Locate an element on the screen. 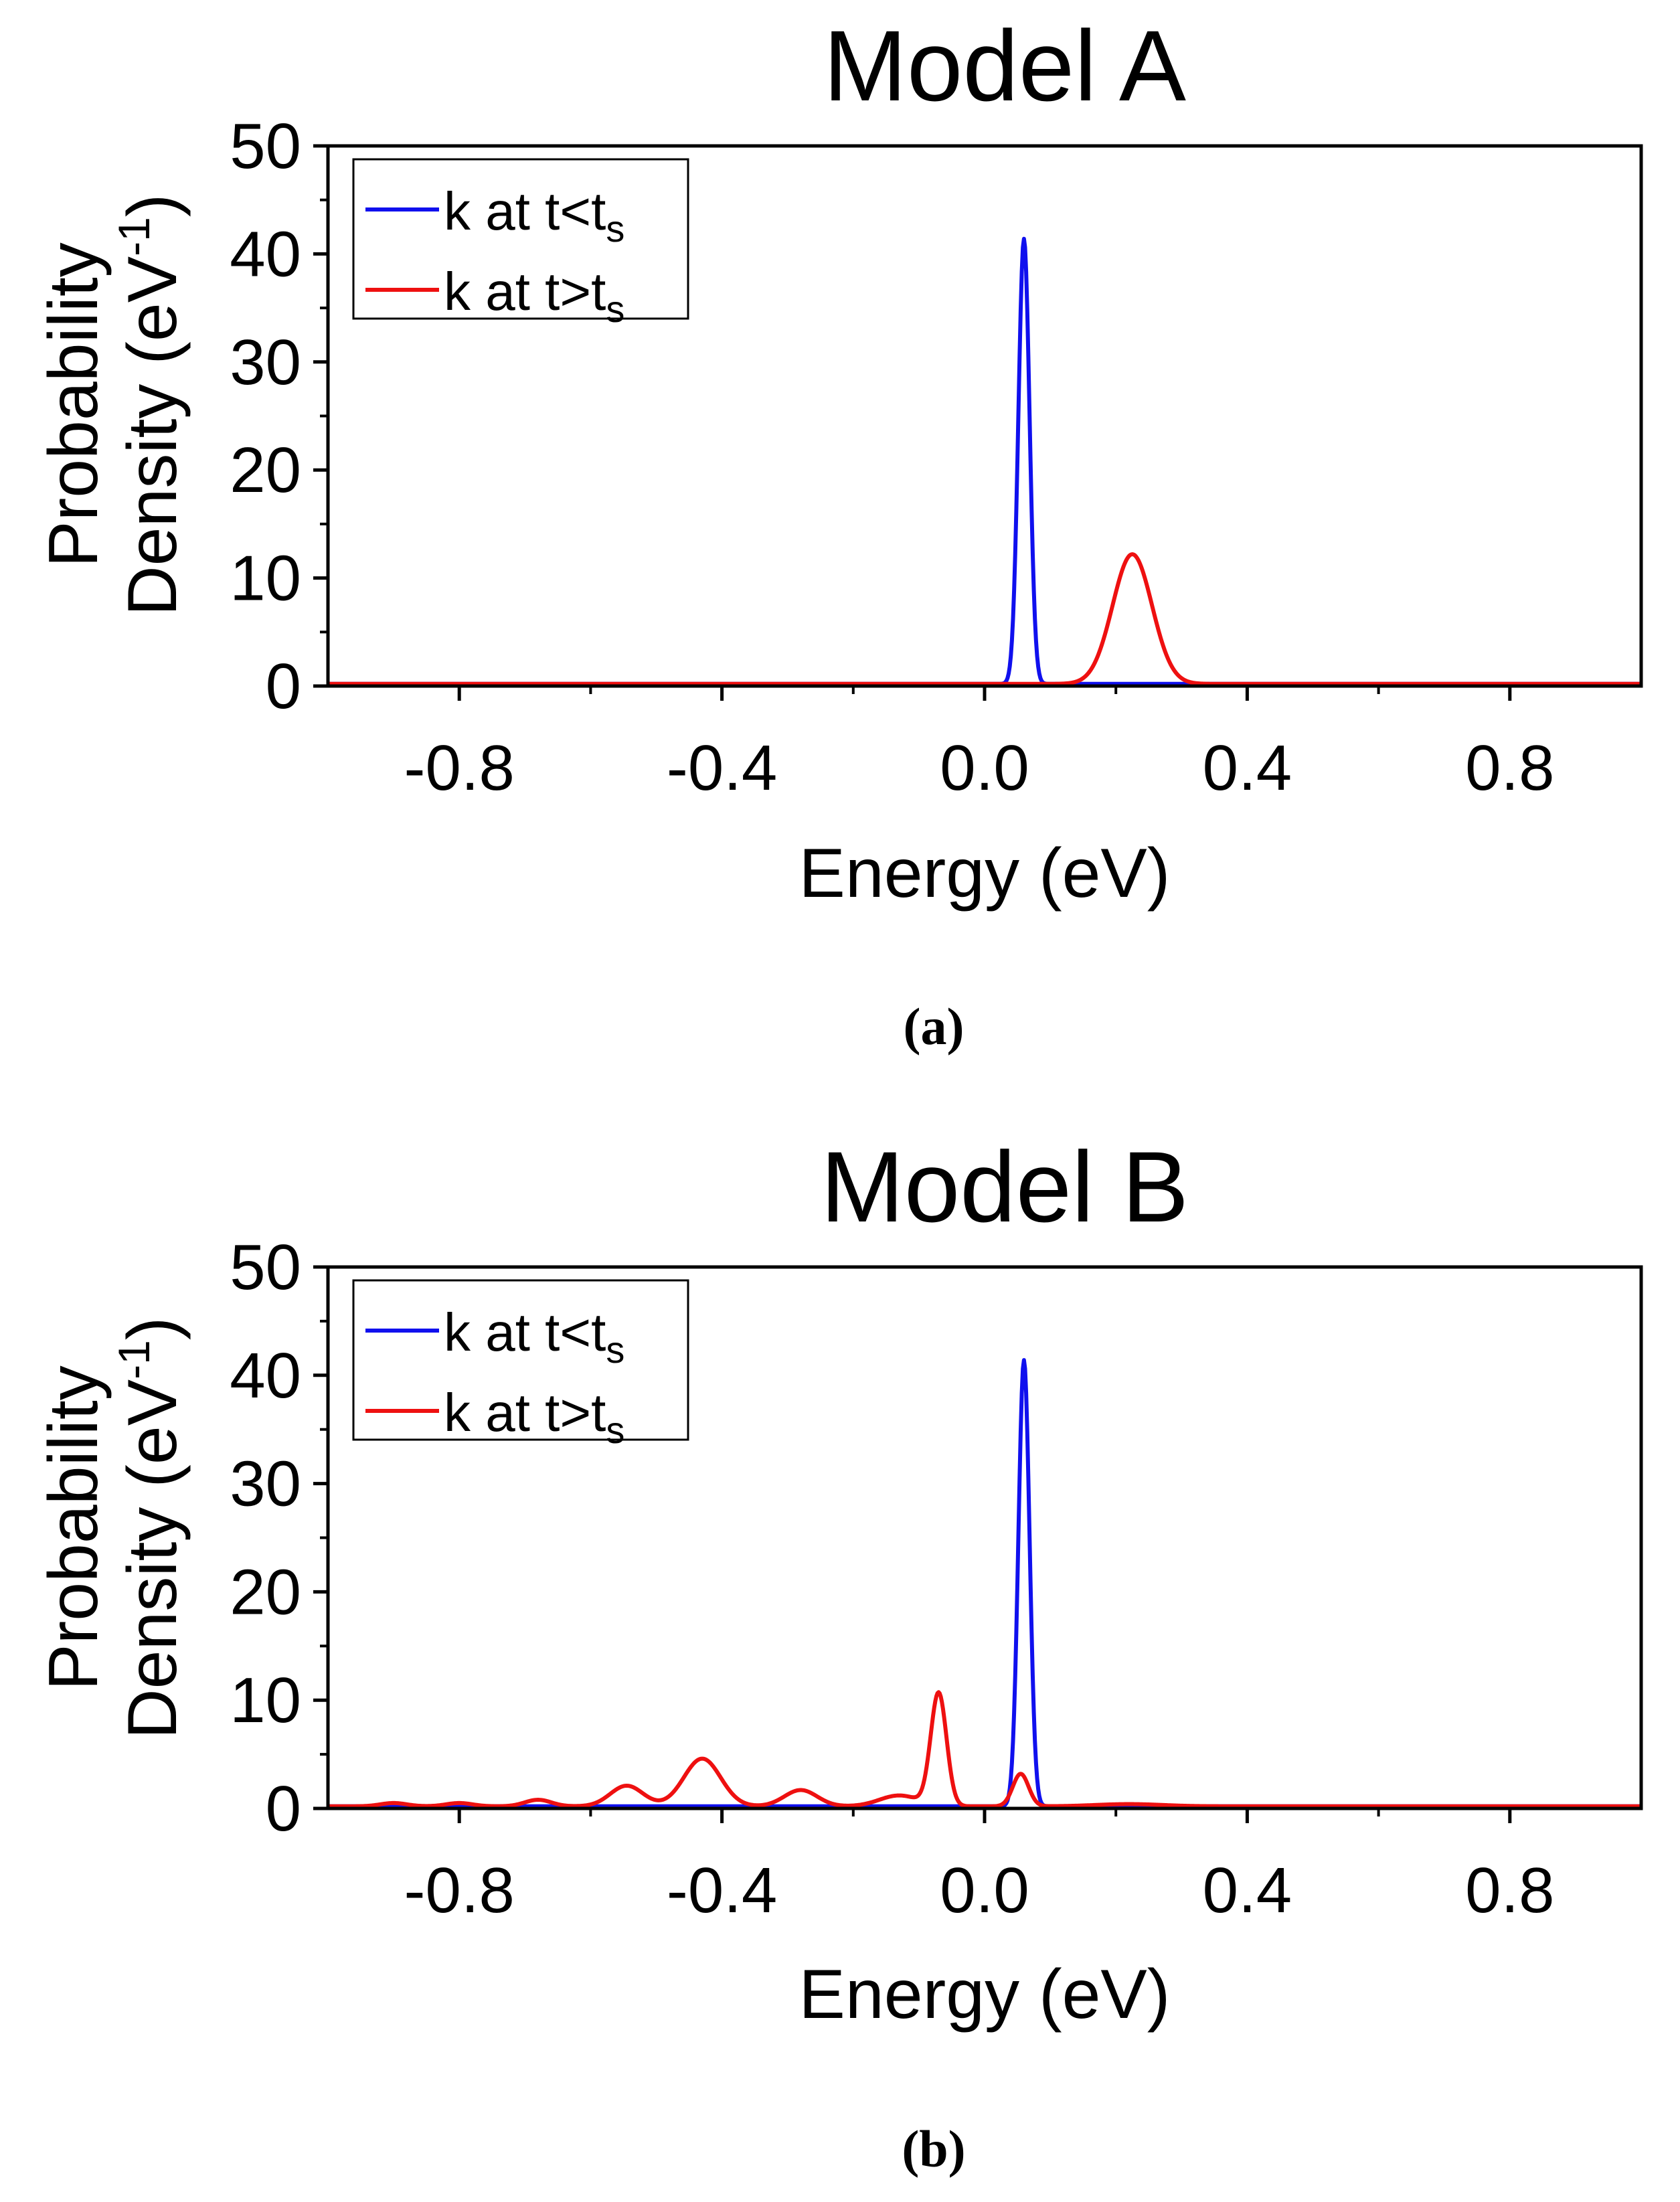  panel-label: (a) is located at coordinates (934, 1026).